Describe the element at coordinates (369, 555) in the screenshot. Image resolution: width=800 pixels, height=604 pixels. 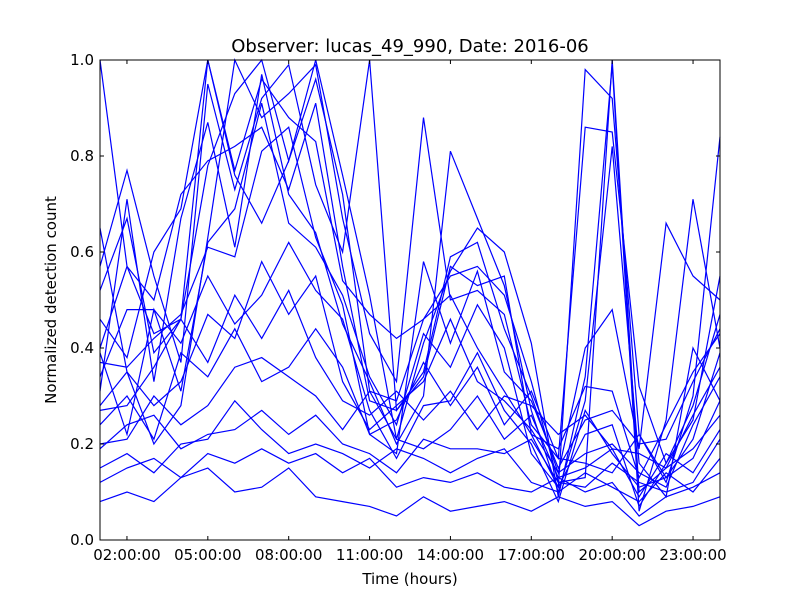
I see `x-tick-label: 11:00:00` at that location.